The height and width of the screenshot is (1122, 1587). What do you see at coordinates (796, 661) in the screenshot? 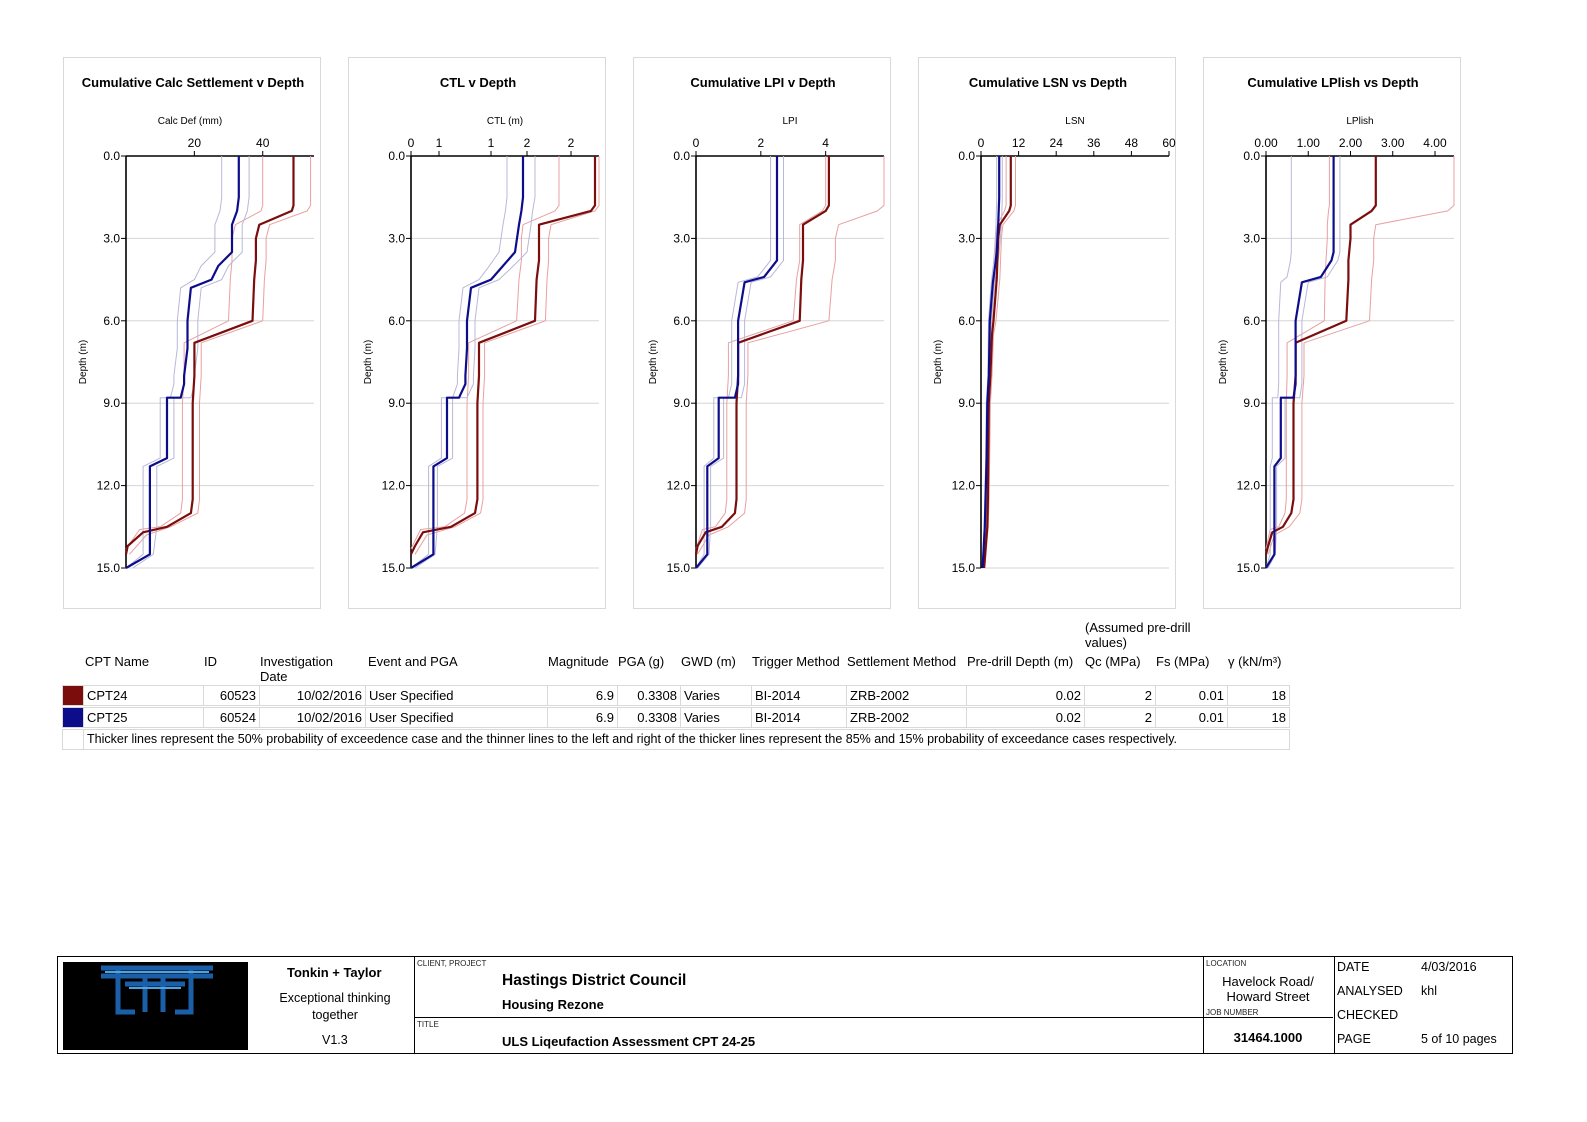
I see `header-trigger-method: Trigger Method` at bounding box center [796, 661].